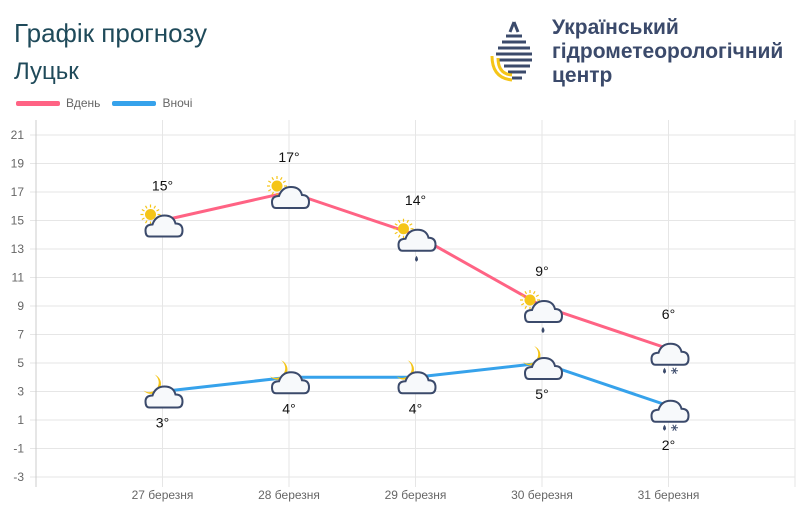 This screenshot has height=531, width=800. What do you see at coordinates (541, 394) in the screenshot?
I see `data-label: 5°` at bounding box center [541, 394].